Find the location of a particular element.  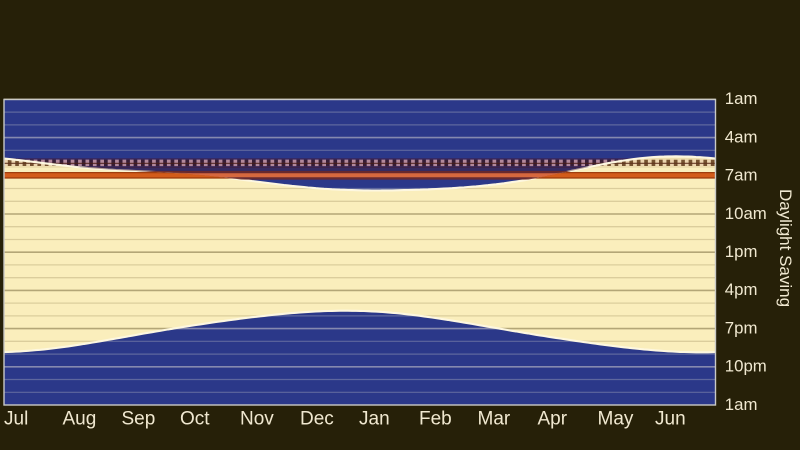

svg-text: Dec is located at coordinates (317, 419).